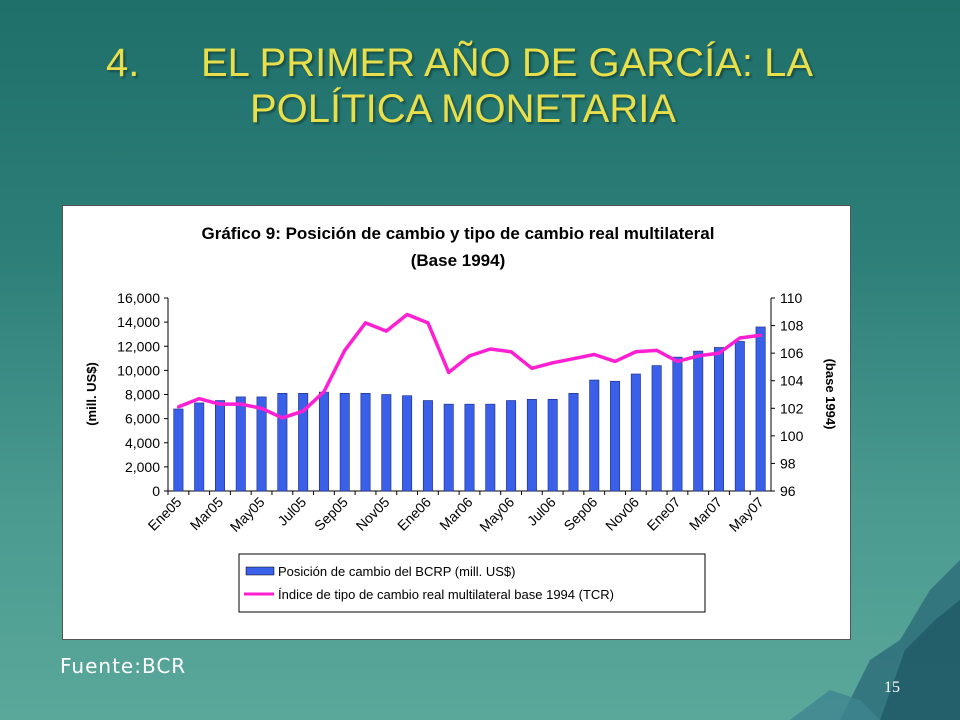  I want to click on bar-Jul05, so click(303, 442).